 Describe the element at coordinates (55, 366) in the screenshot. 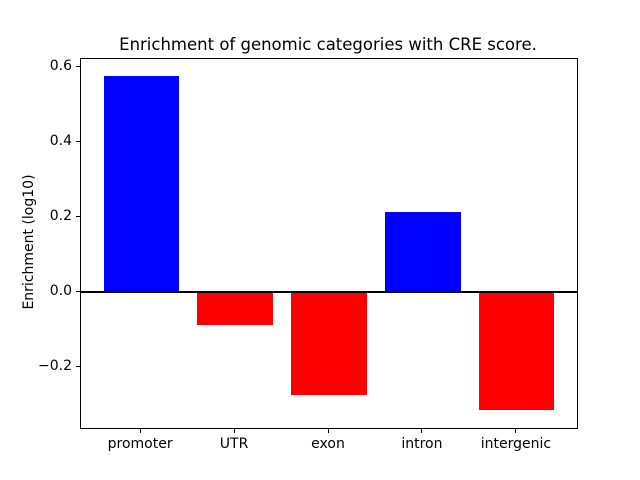

I see `y-tick-label: −0.2` at that location.